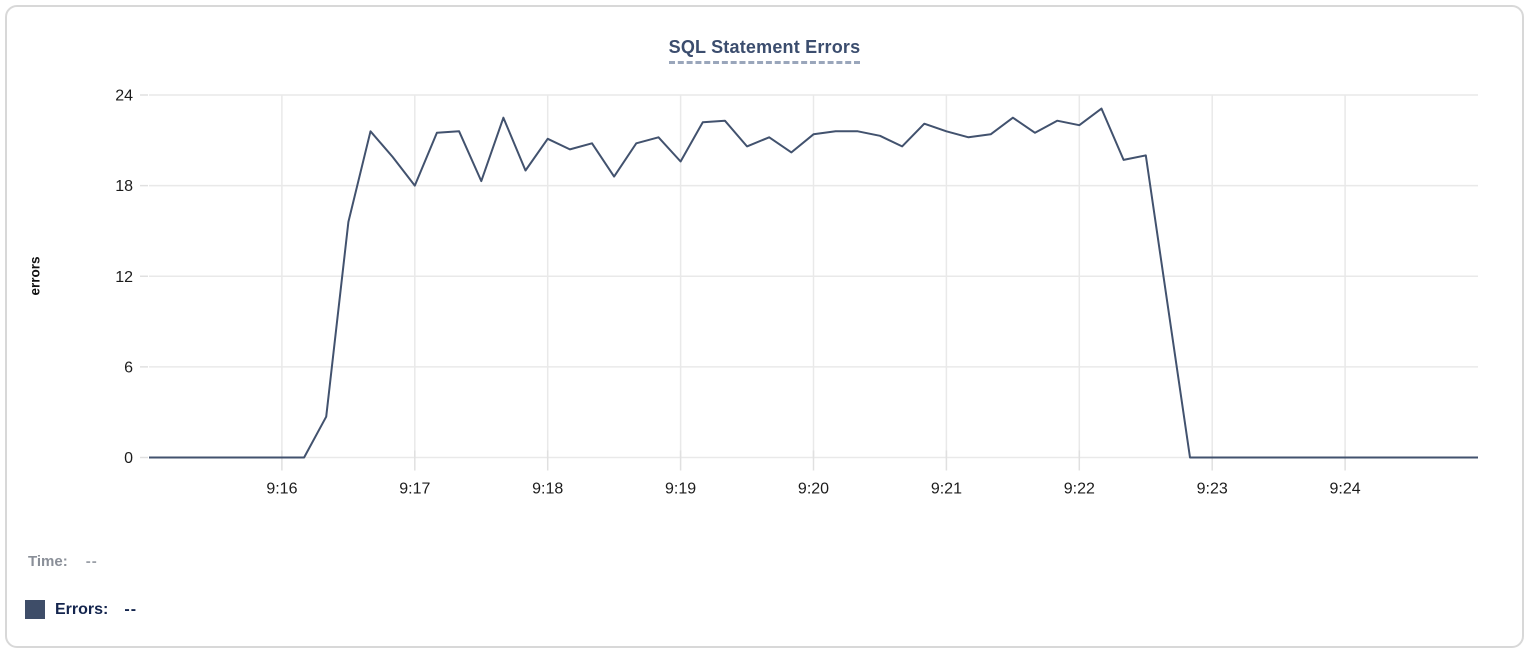  Describe the element at coordinates (1079, 489) in the screenshot. I see `x-tick-label: 9:22` at that location.